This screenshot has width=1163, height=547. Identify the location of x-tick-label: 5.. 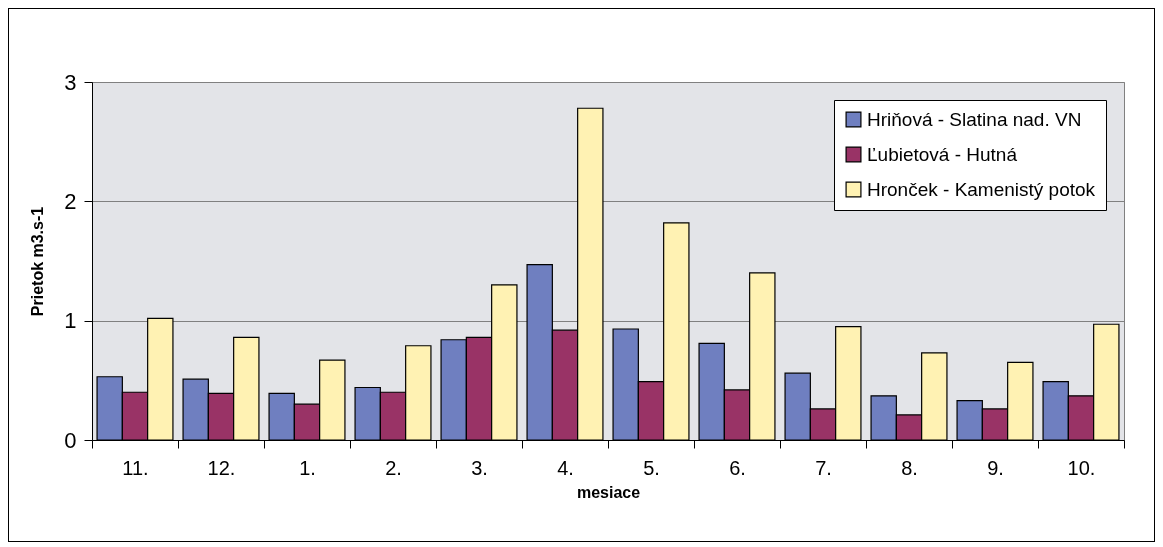
(651, 467).